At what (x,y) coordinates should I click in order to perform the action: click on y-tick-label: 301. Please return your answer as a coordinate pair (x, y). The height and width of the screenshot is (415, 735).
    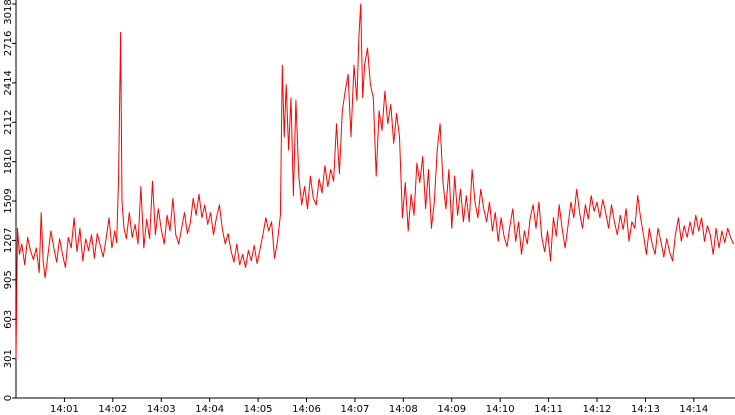
    Looking at the image, I should click on (8, 358).